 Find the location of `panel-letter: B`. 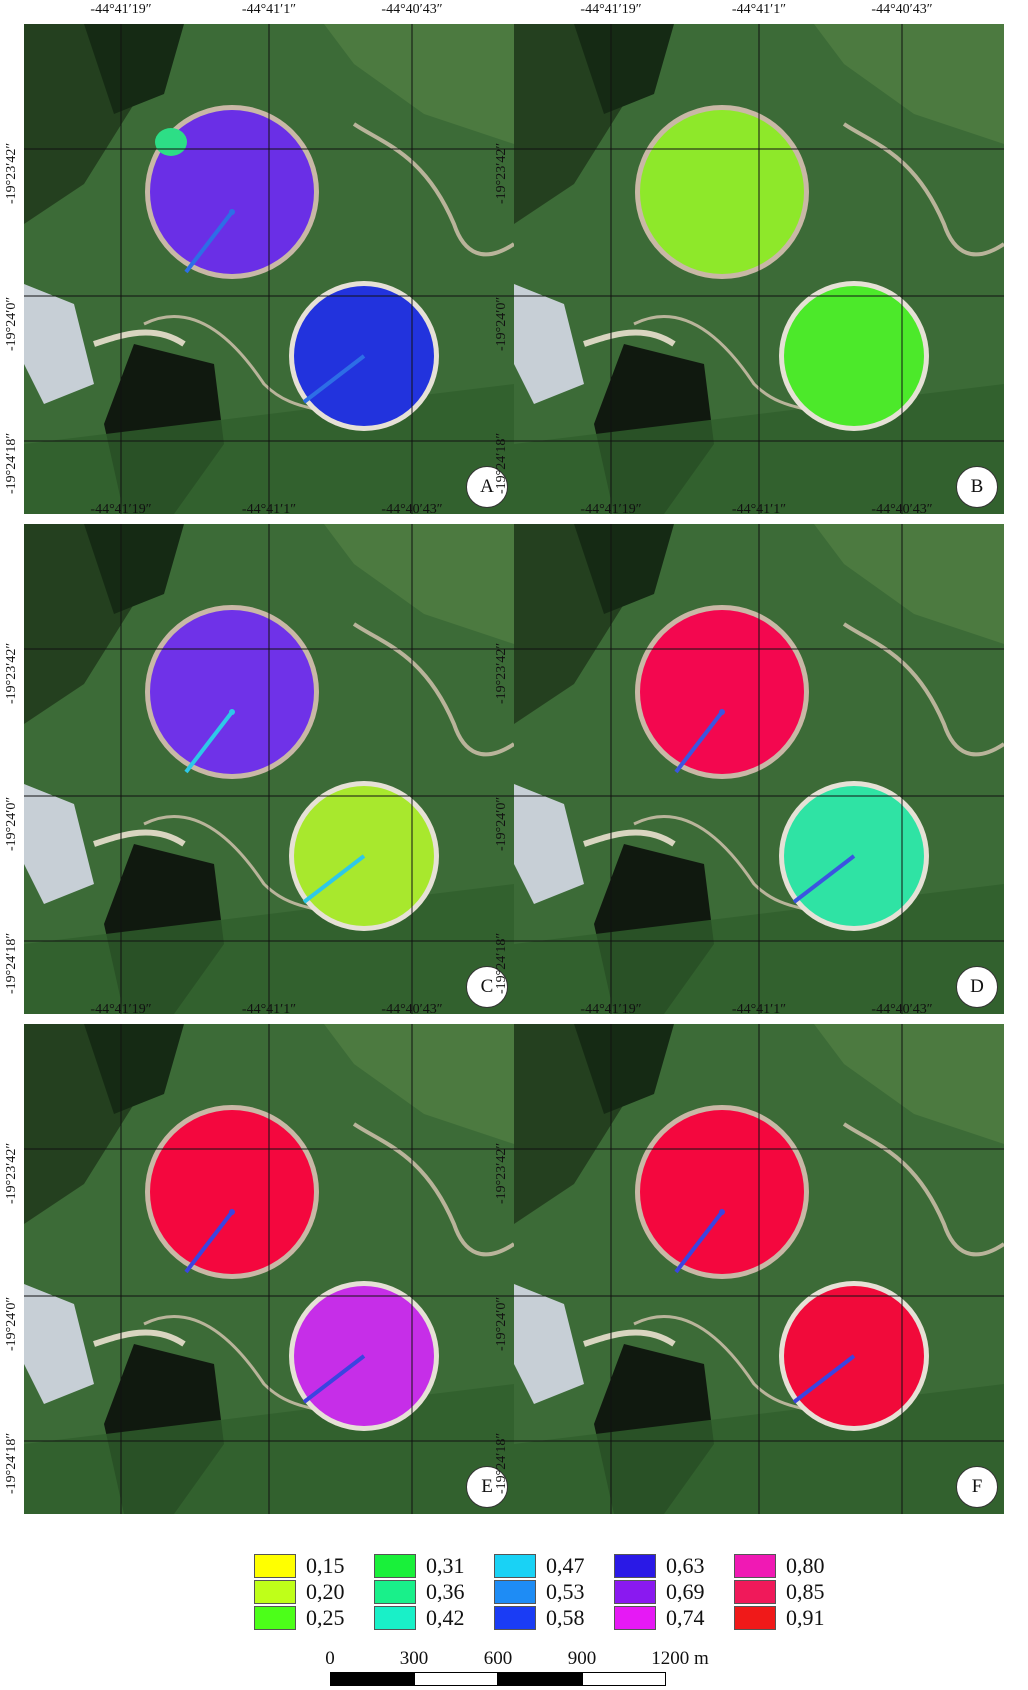

panel-letter: B is located at coordinates (977, 487).